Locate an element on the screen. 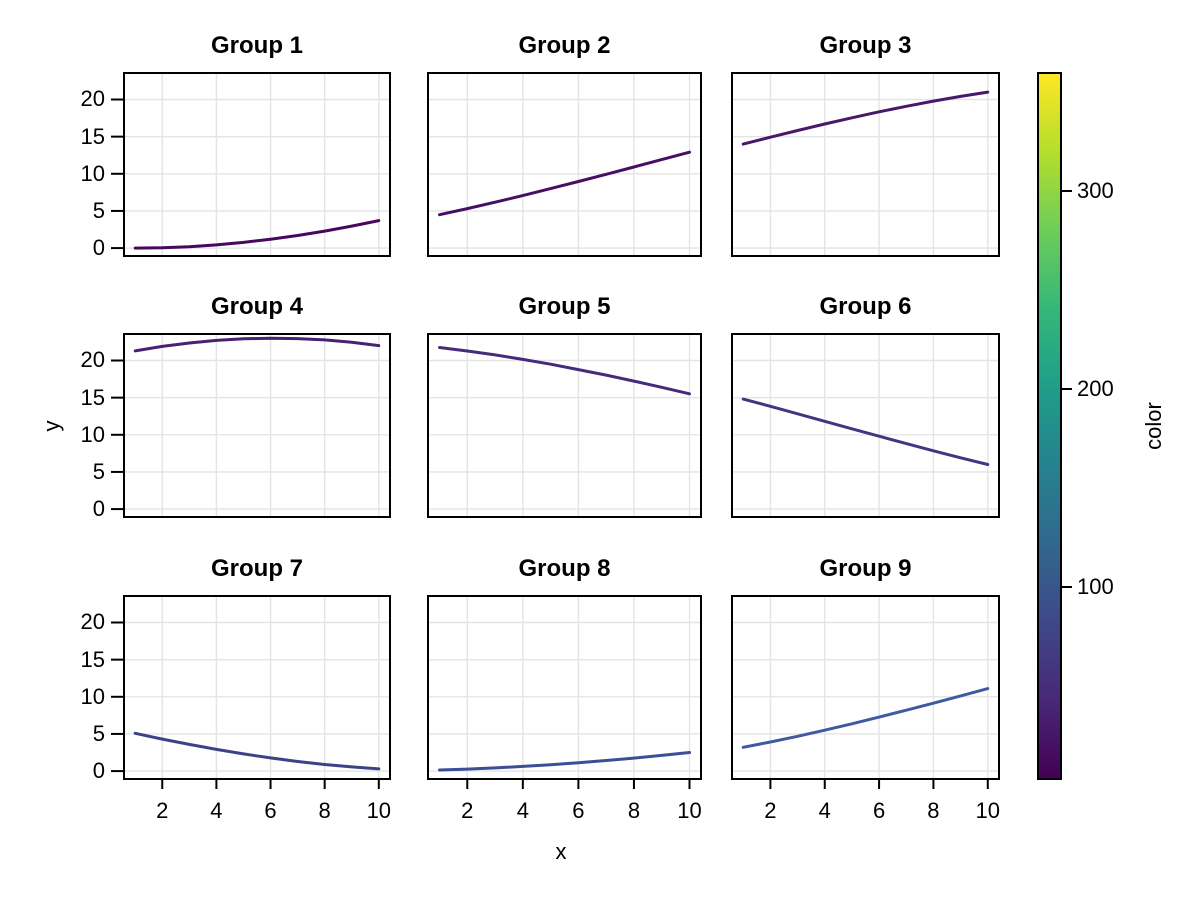 This screenshot has width=1200, height=900. facet-title-group-1: Group 1 is located at coordinates (256, 45).